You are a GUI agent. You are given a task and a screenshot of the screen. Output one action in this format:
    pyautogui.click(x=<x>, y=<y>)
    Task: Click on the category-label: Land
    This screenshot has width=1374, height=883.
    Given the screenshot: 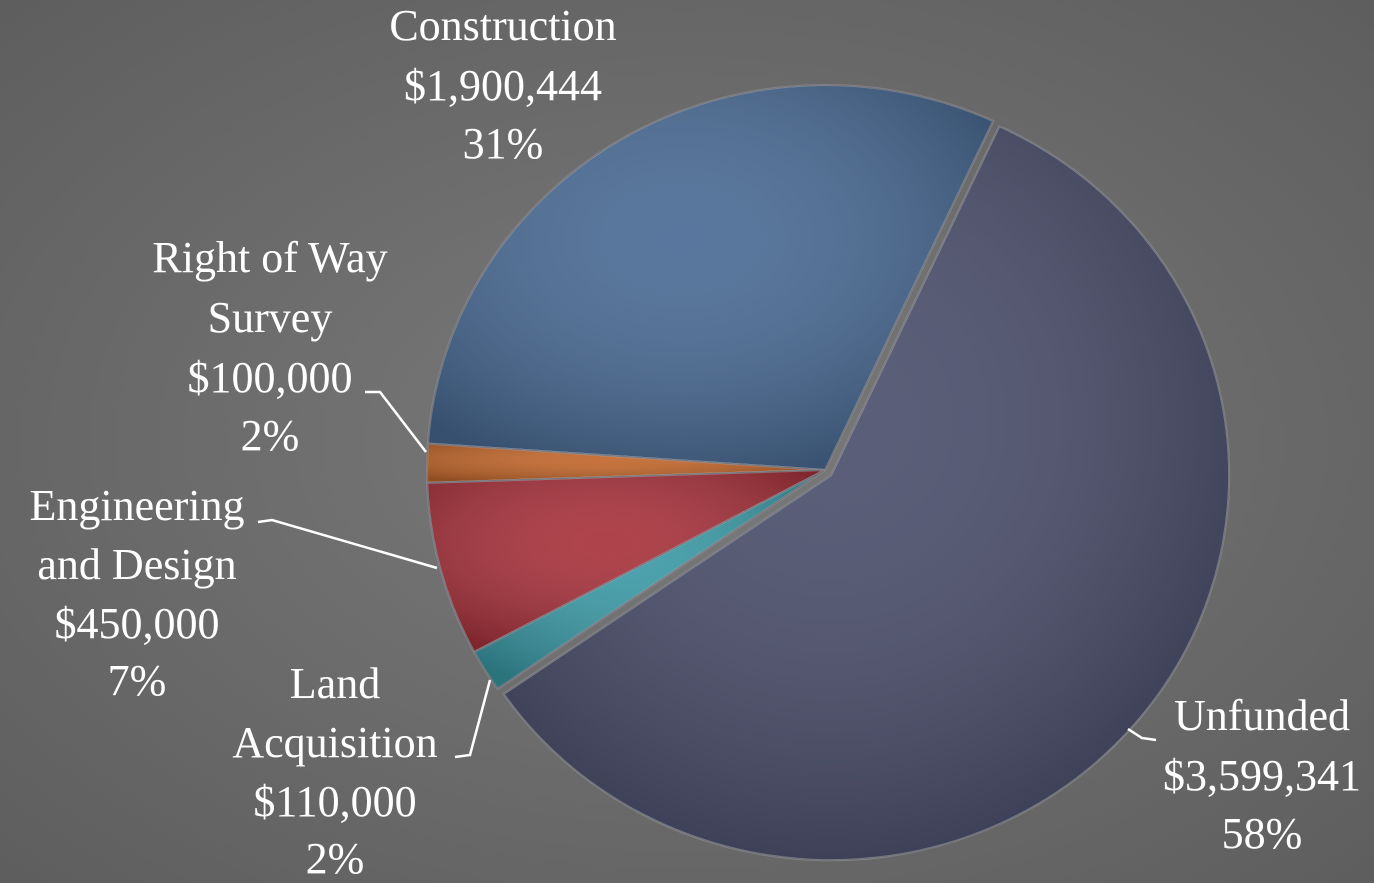 What is the action you would take?
    pyautogui.click(x=335, y=683)
    